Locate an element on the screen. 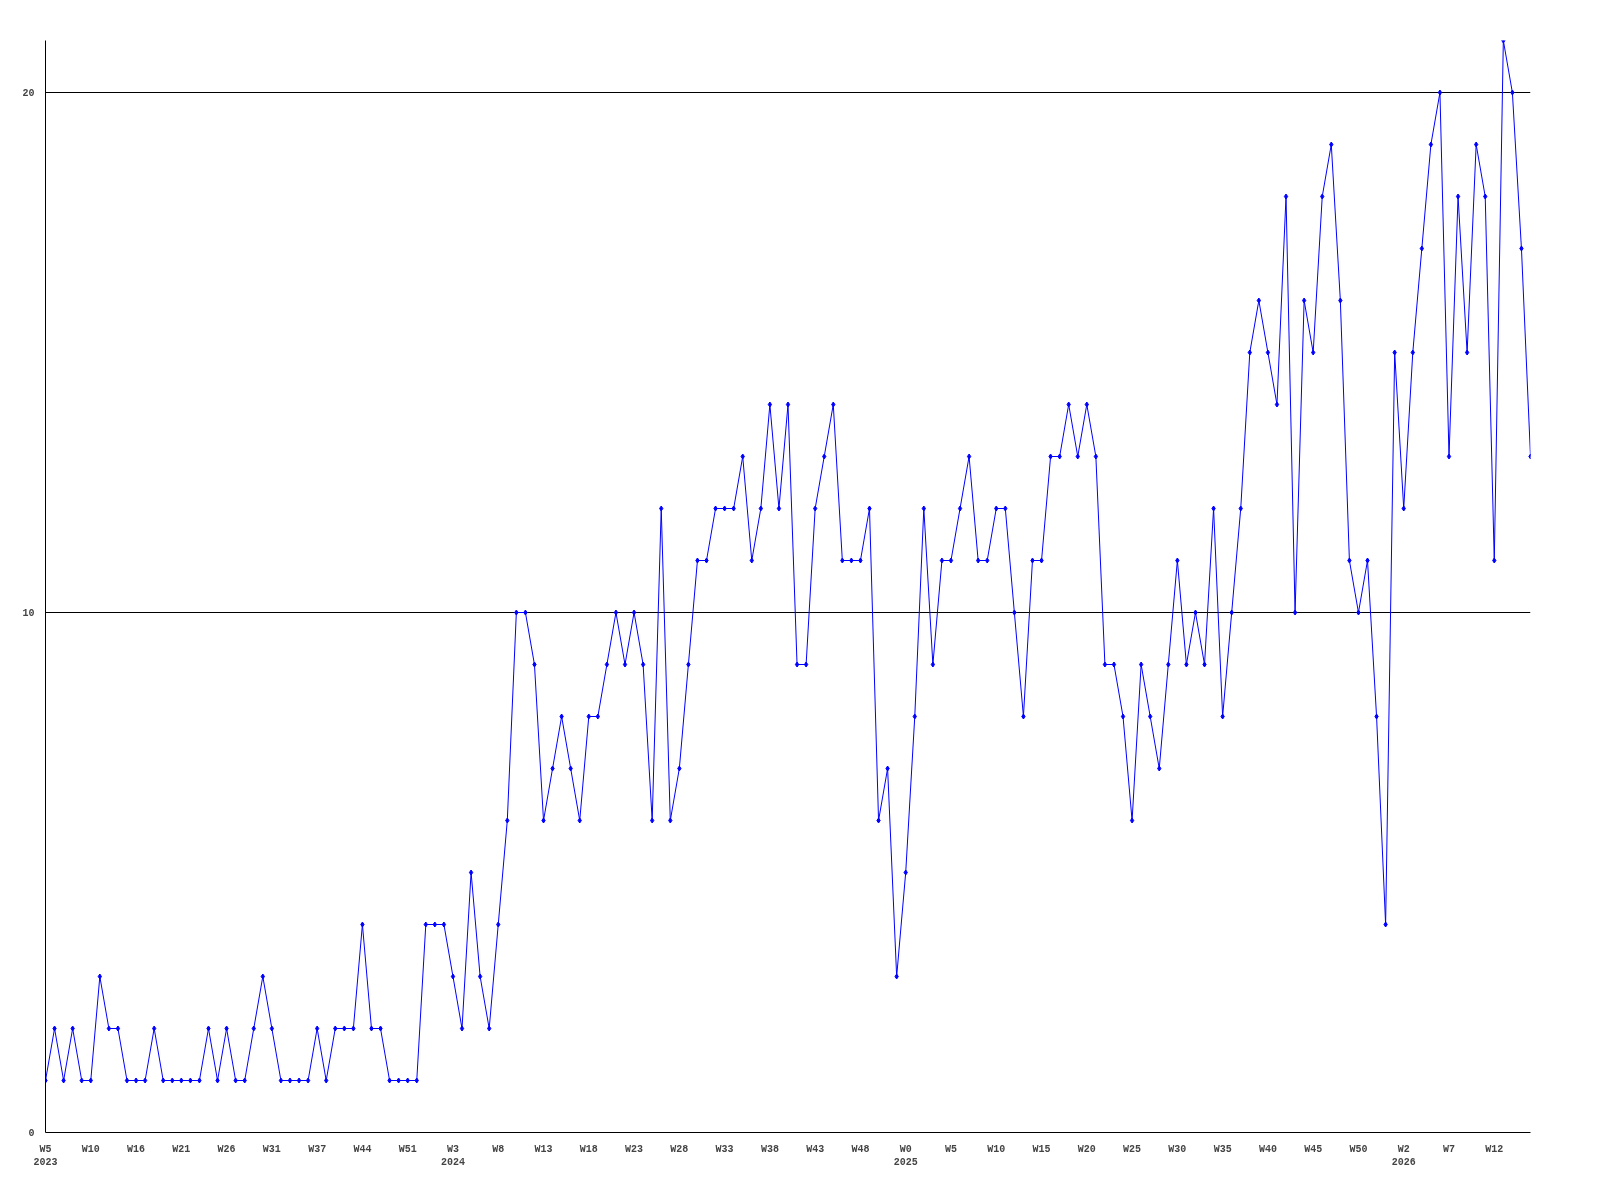  x-tick-label: W12 is located at coordinates (1494, 1149).